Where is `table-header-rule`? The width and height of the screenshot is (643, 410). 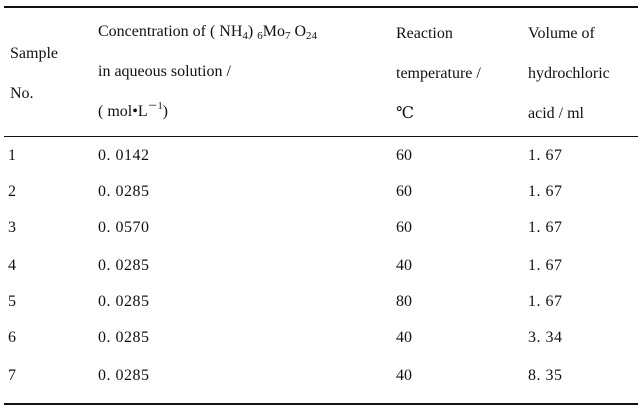 table-header-rule is located at coordinates (321, 136).